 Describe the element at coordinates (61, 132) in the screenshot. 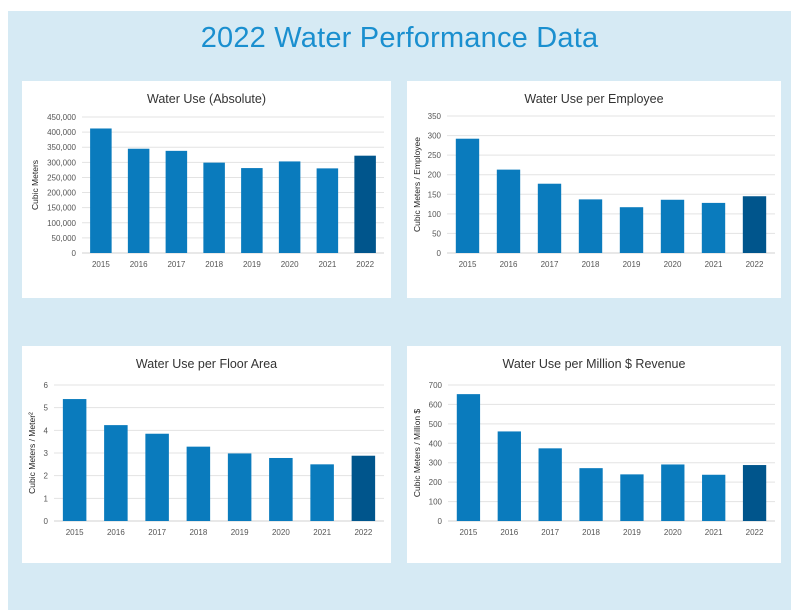

I see `y-tick-label: 400,000` at that location.